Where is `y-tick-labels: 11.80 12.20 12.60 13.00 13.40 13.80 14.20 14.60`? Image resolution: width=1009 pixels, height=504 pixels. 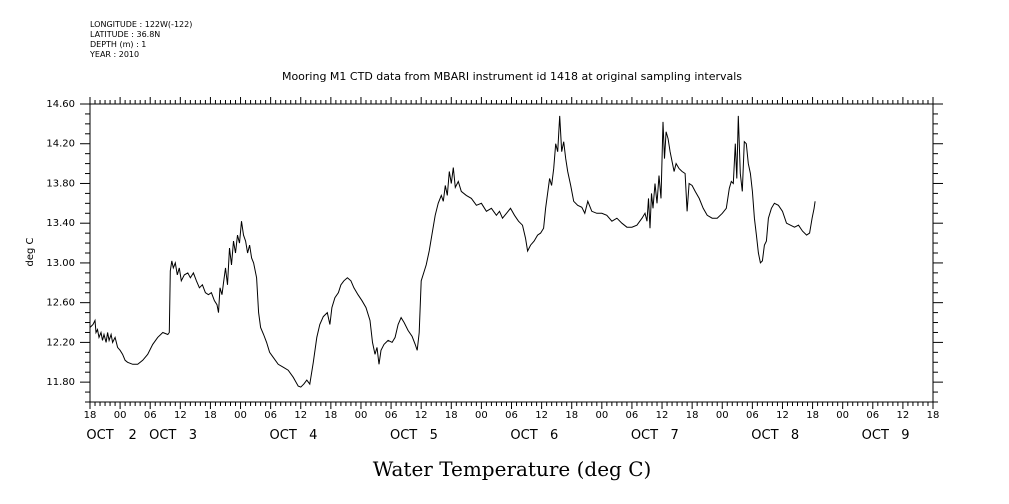
y-tick-labels: 11.80 12.20 12.60 13.00 13.40 13.80 14.20 14.60 is located at coordinates (60, 243).